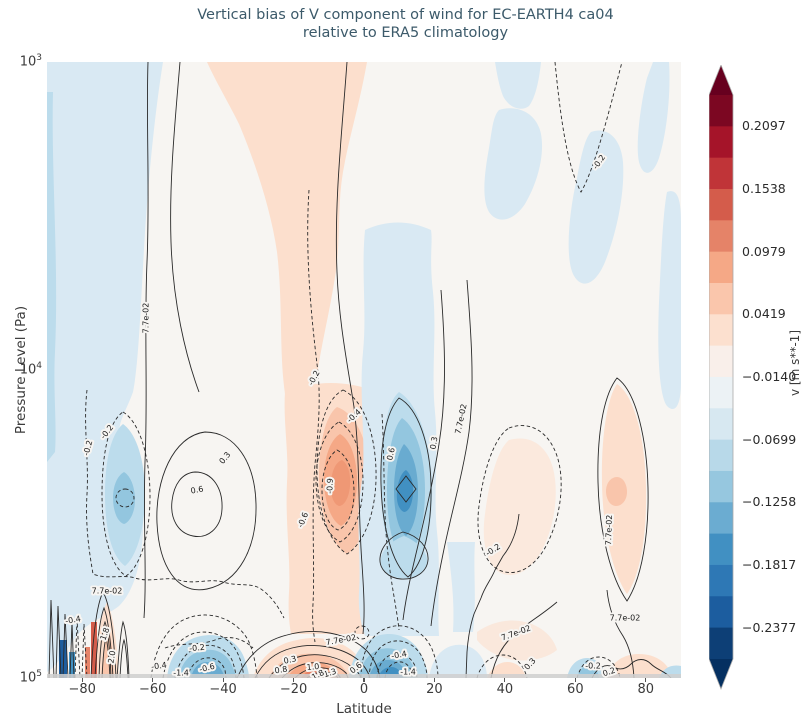 This screenshot has height=723, width=811. Describe the element at coordinates (769, 439) in the screenshot. I see `colorbar-tick-label: −0.0699` at that location.